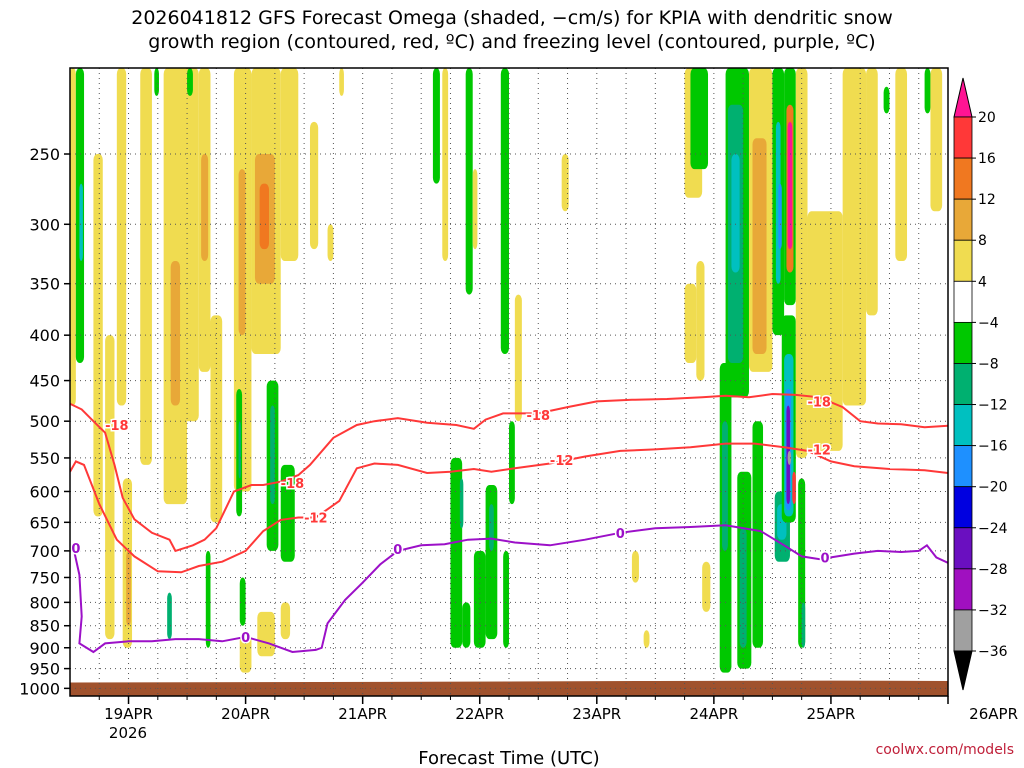  What do you see at coordinates (993, 447) in the screenshot?
I see `colorbar-label-8: −16` at bounding box center [993, 447].